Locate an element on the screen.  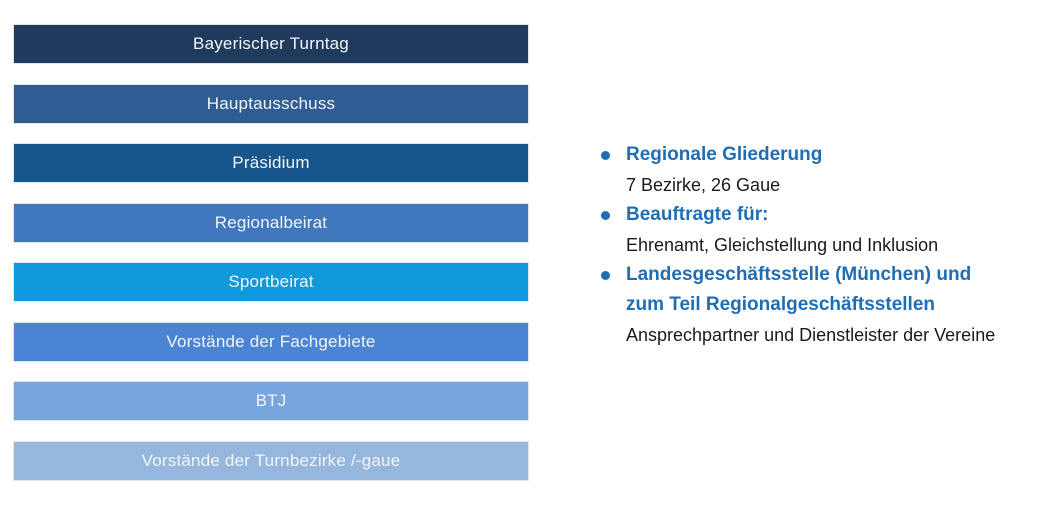
org-level-bar: Regionalbeirat is located at coordinates (271, 222).